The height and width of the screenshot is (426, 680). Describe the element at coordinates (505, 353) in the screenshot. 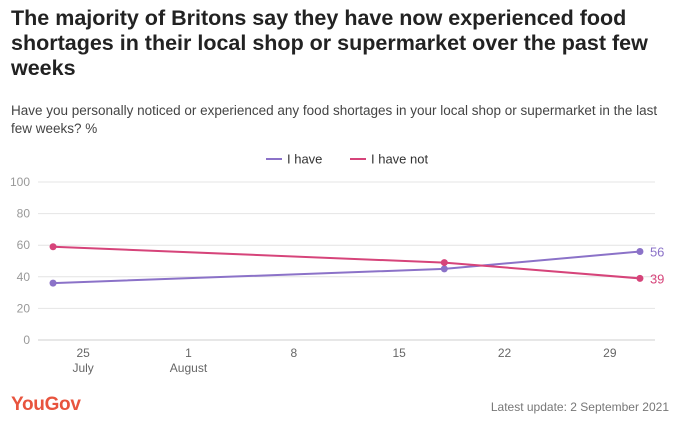

I see `x-tick-label-22: 22` at that location.